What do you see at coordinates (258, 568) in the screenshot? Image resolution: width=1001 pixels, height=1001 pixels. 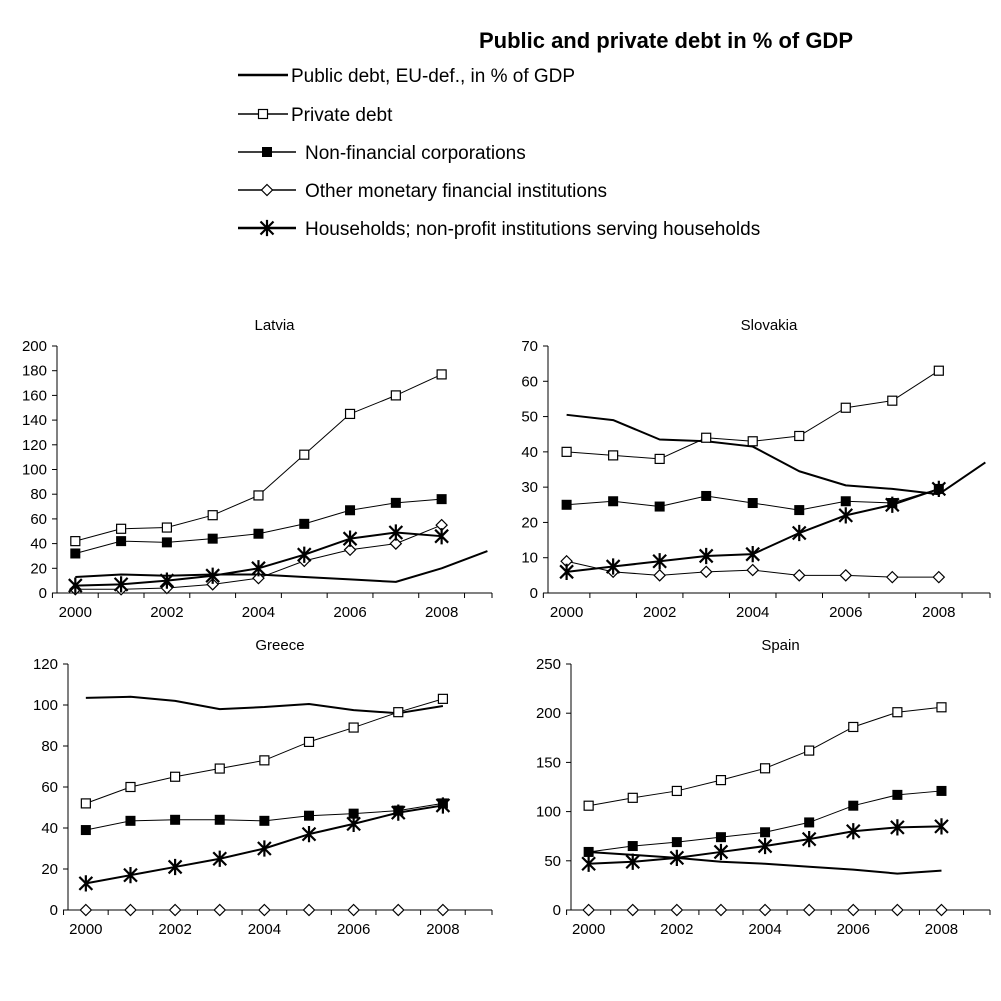 I see `point-hh-latvia-2004` at bounding box center [258, 568].